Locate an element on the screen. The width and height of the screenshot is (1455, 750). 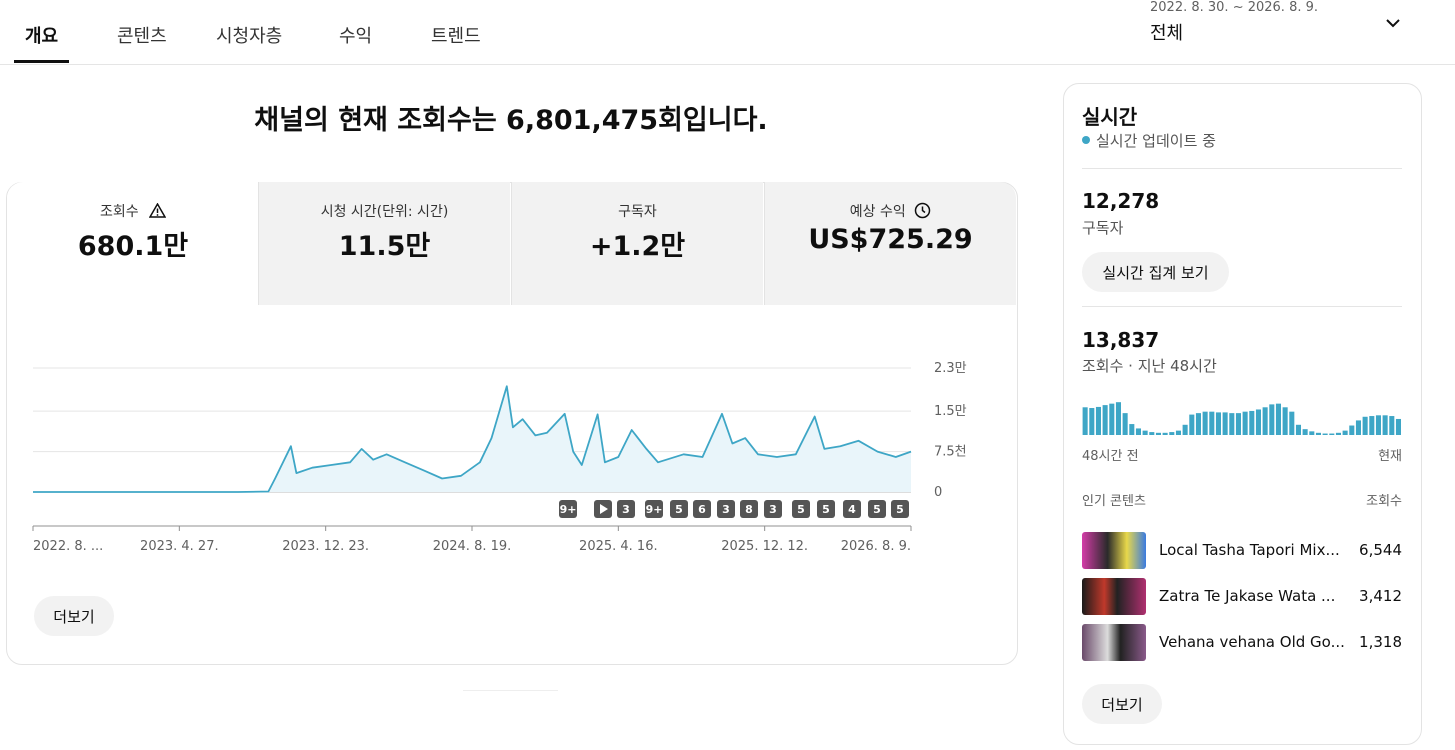
metric-label-text: 예상 수익 is located at coordinates (877, 212).